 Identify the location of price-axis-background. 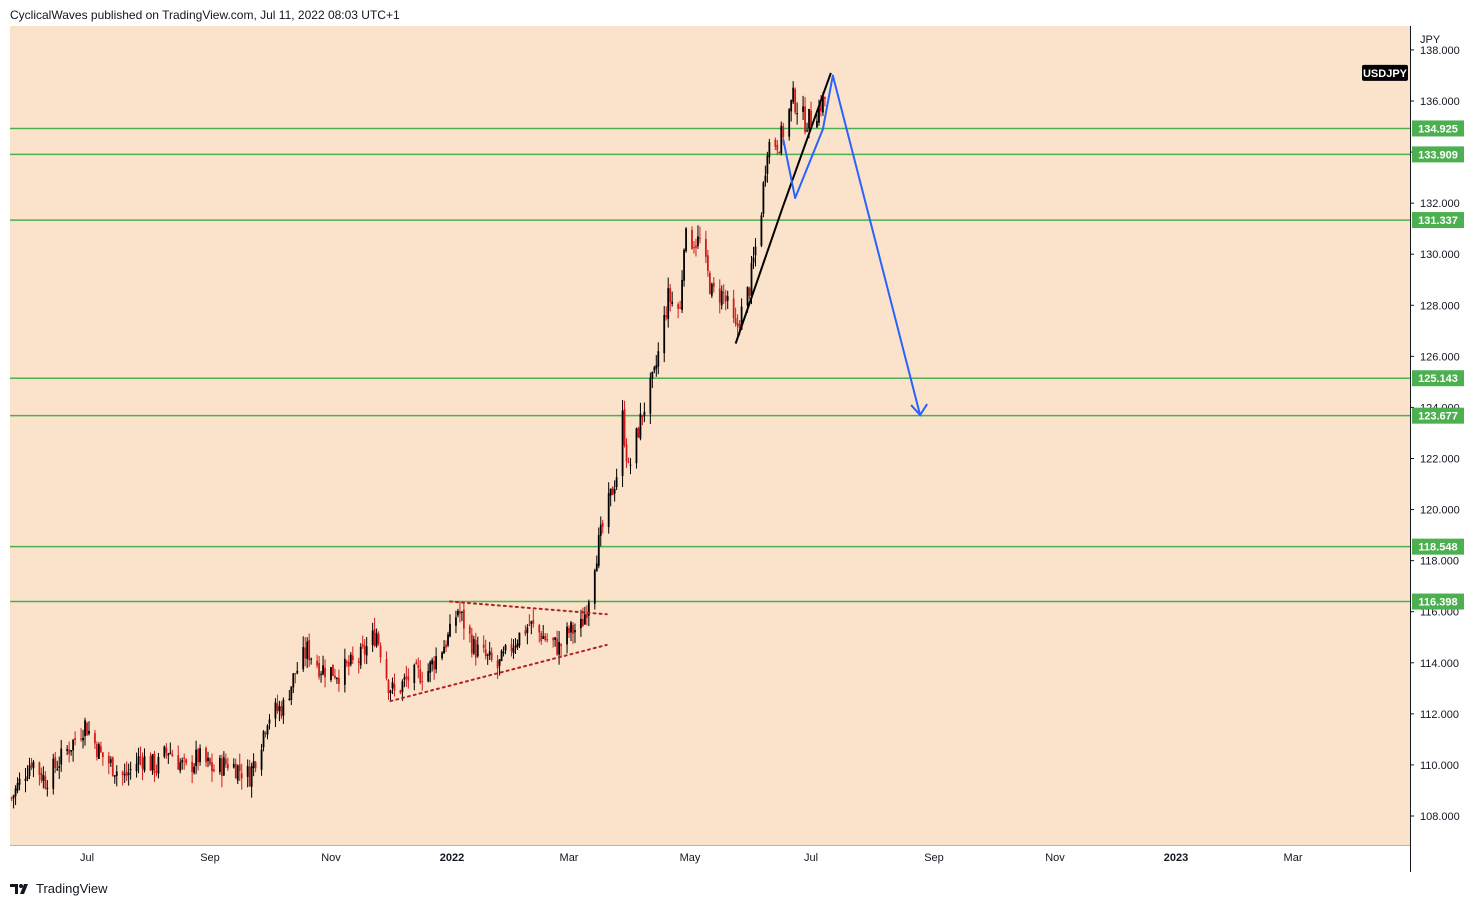
(1439, 435).